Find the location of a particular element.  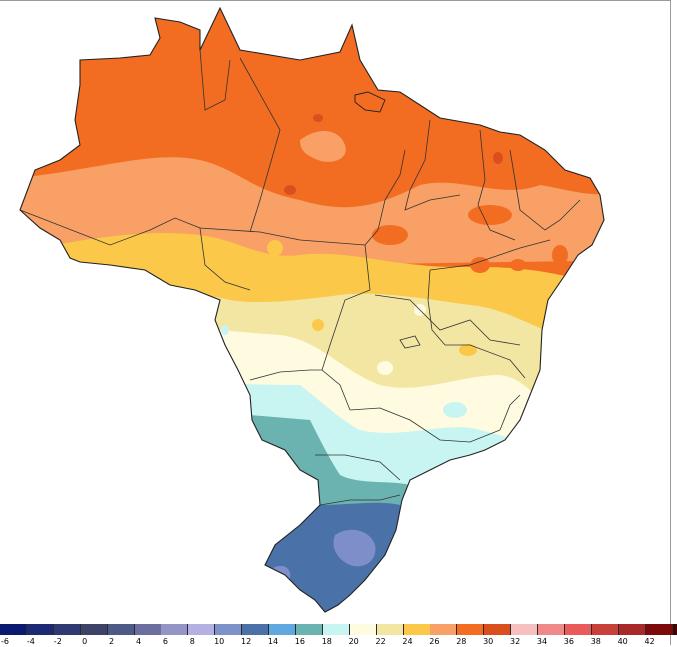

island-24-d is located at coordinates (468, 350).